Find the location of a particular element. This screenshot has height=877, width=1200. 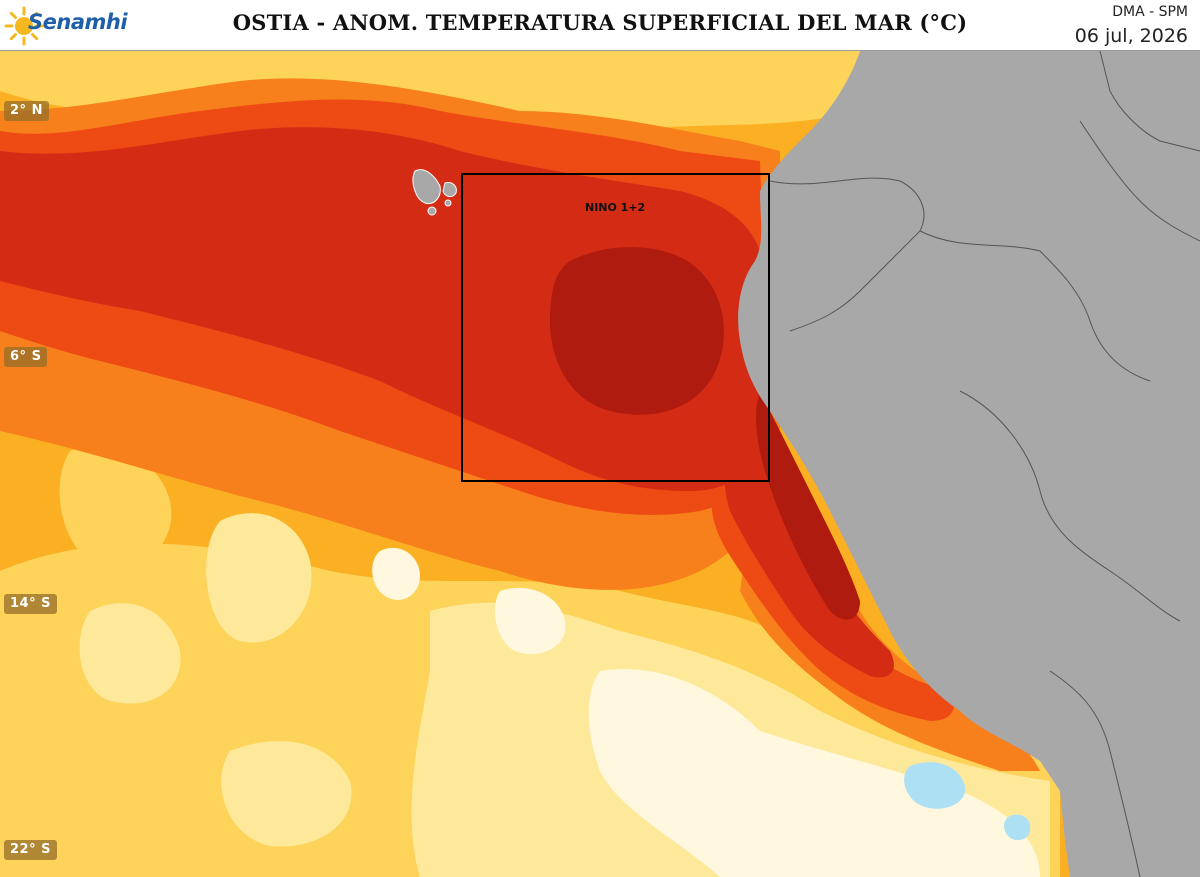

anomaly-low-north is located at coordinates (430, 91).